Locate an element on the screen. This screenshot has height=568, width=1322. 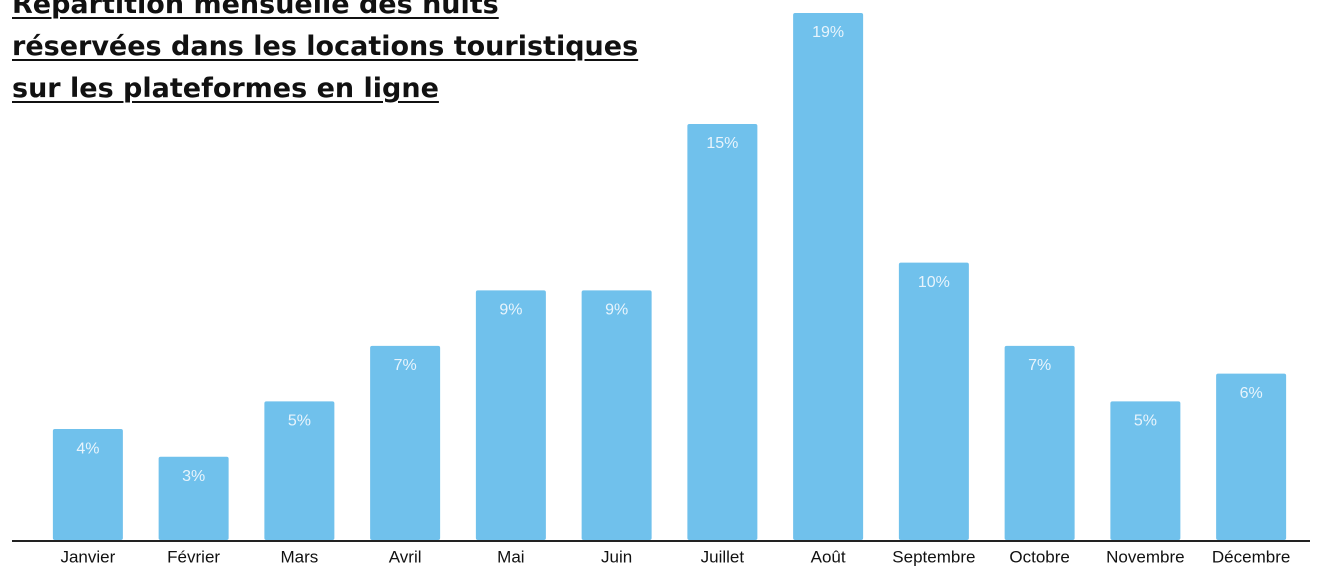
value-label: 6% is located at coordinates (1251, 393).